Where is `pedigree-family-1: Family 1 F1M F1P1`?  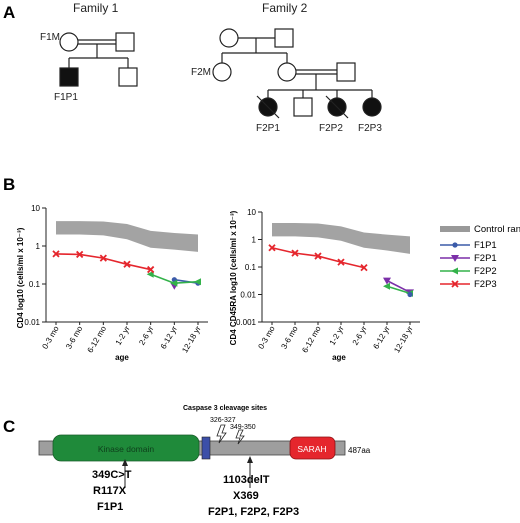 pedigree-family-1: Family 1 F1M F1P1 is located at coordinates (89, 52).